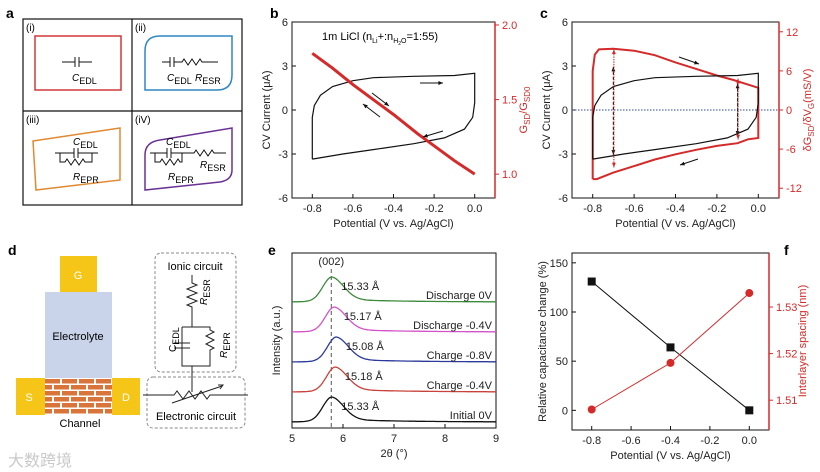 This screenshot has height=472, width=820. I want to click on cell-label: (ii), so click(140, 28).